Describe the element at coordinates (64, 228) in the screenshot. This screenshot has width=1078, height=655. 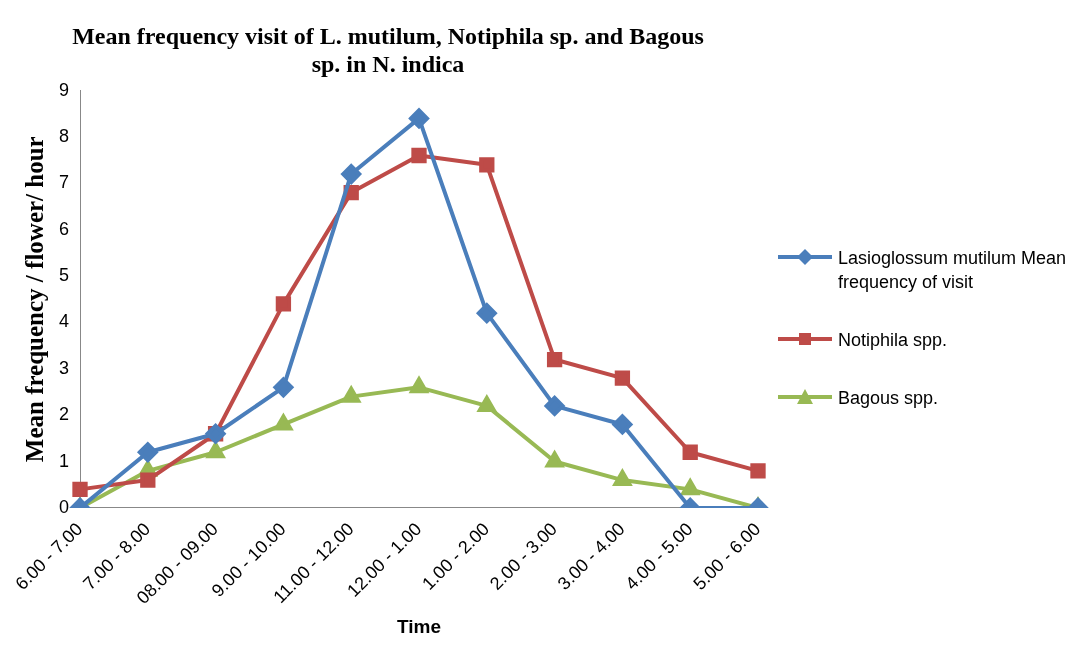
I see `y-tick-label: 6` at that location.